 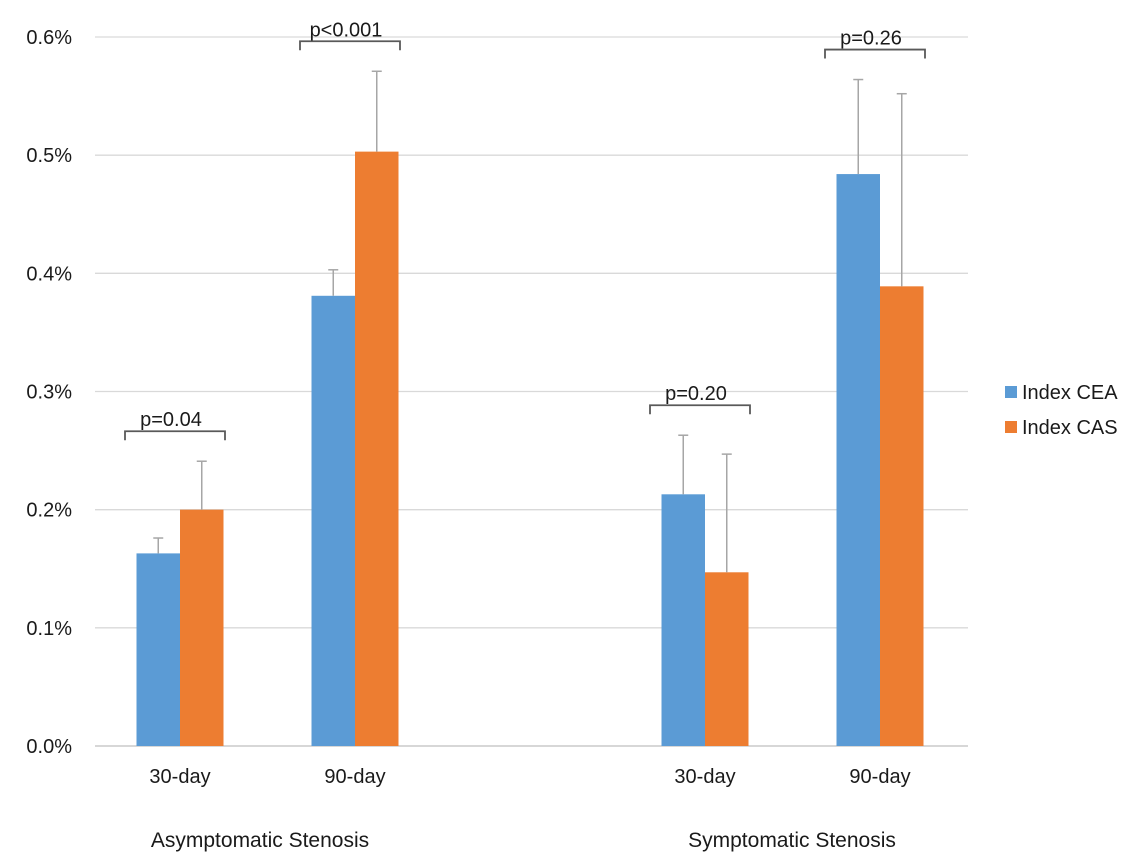 What do you see at coordinates (696, 394) in the screenshot?
I see `p-value-label: p=0.20` at bounding box center [696, 394].